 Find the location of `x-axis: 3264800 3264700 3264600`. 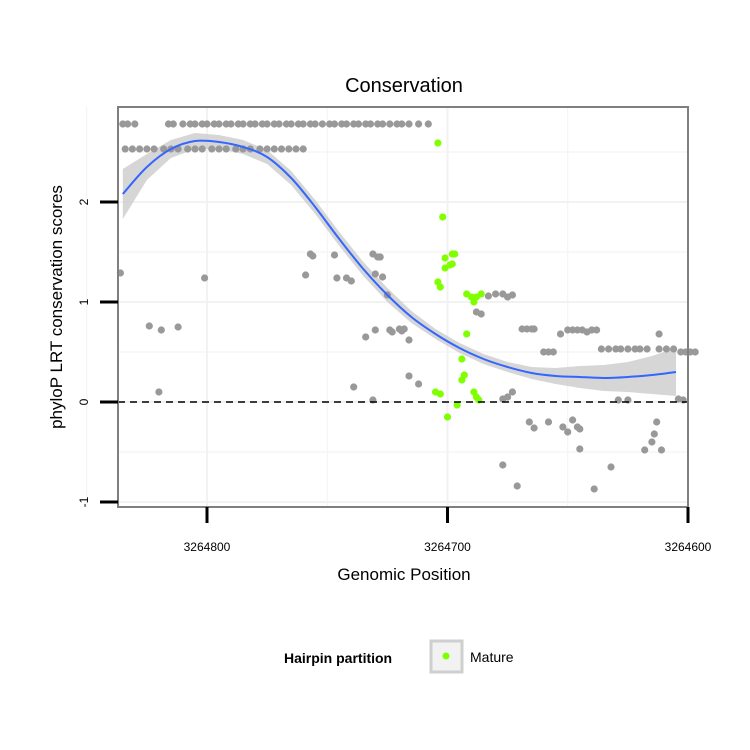

x-axis: 3264800 3264700 3264600 is located at coordinates (448, 530).